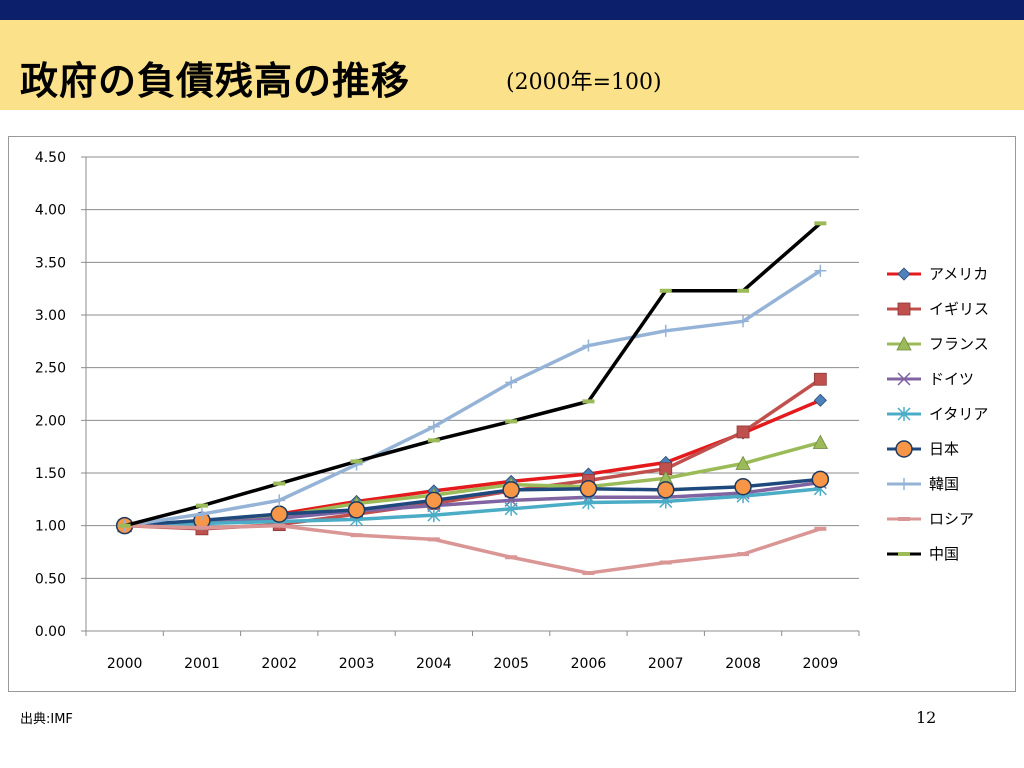 The width and height of the screenshot is (1024, 768). I want to click on x-tick-label: 2006, so click(589, 664).